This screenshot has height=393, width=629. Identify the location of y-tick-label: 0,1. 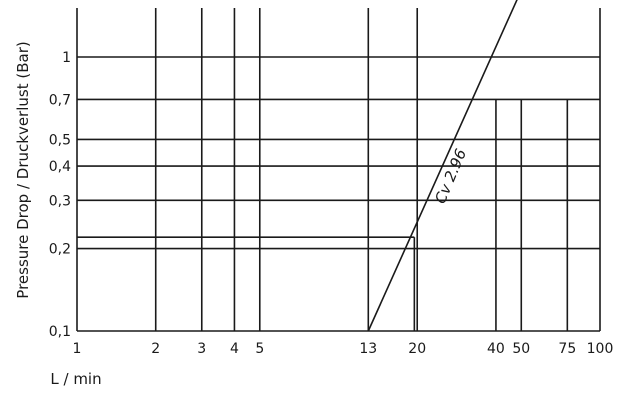
(60, 332).